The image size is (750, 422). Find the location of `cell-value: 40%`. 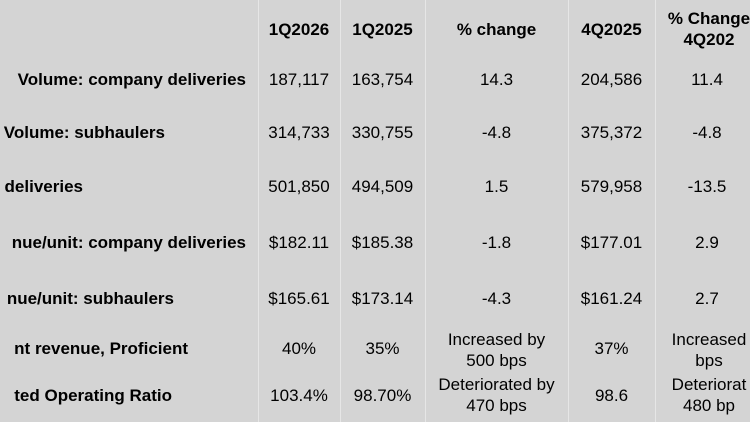

cell-value: 40% is located at coordinates (299, 348).